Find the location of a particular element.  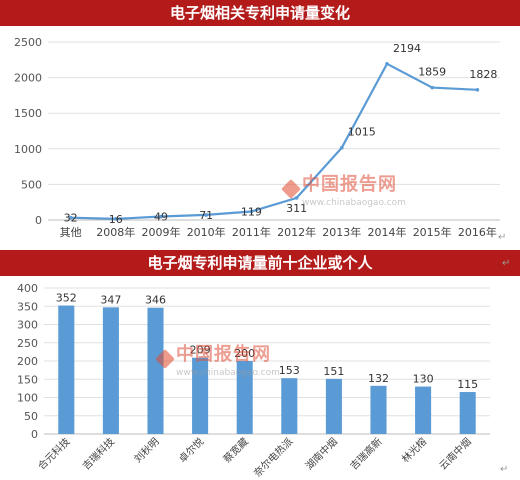

x-tick-label: 2013年 is located at coordinates (341, 232).